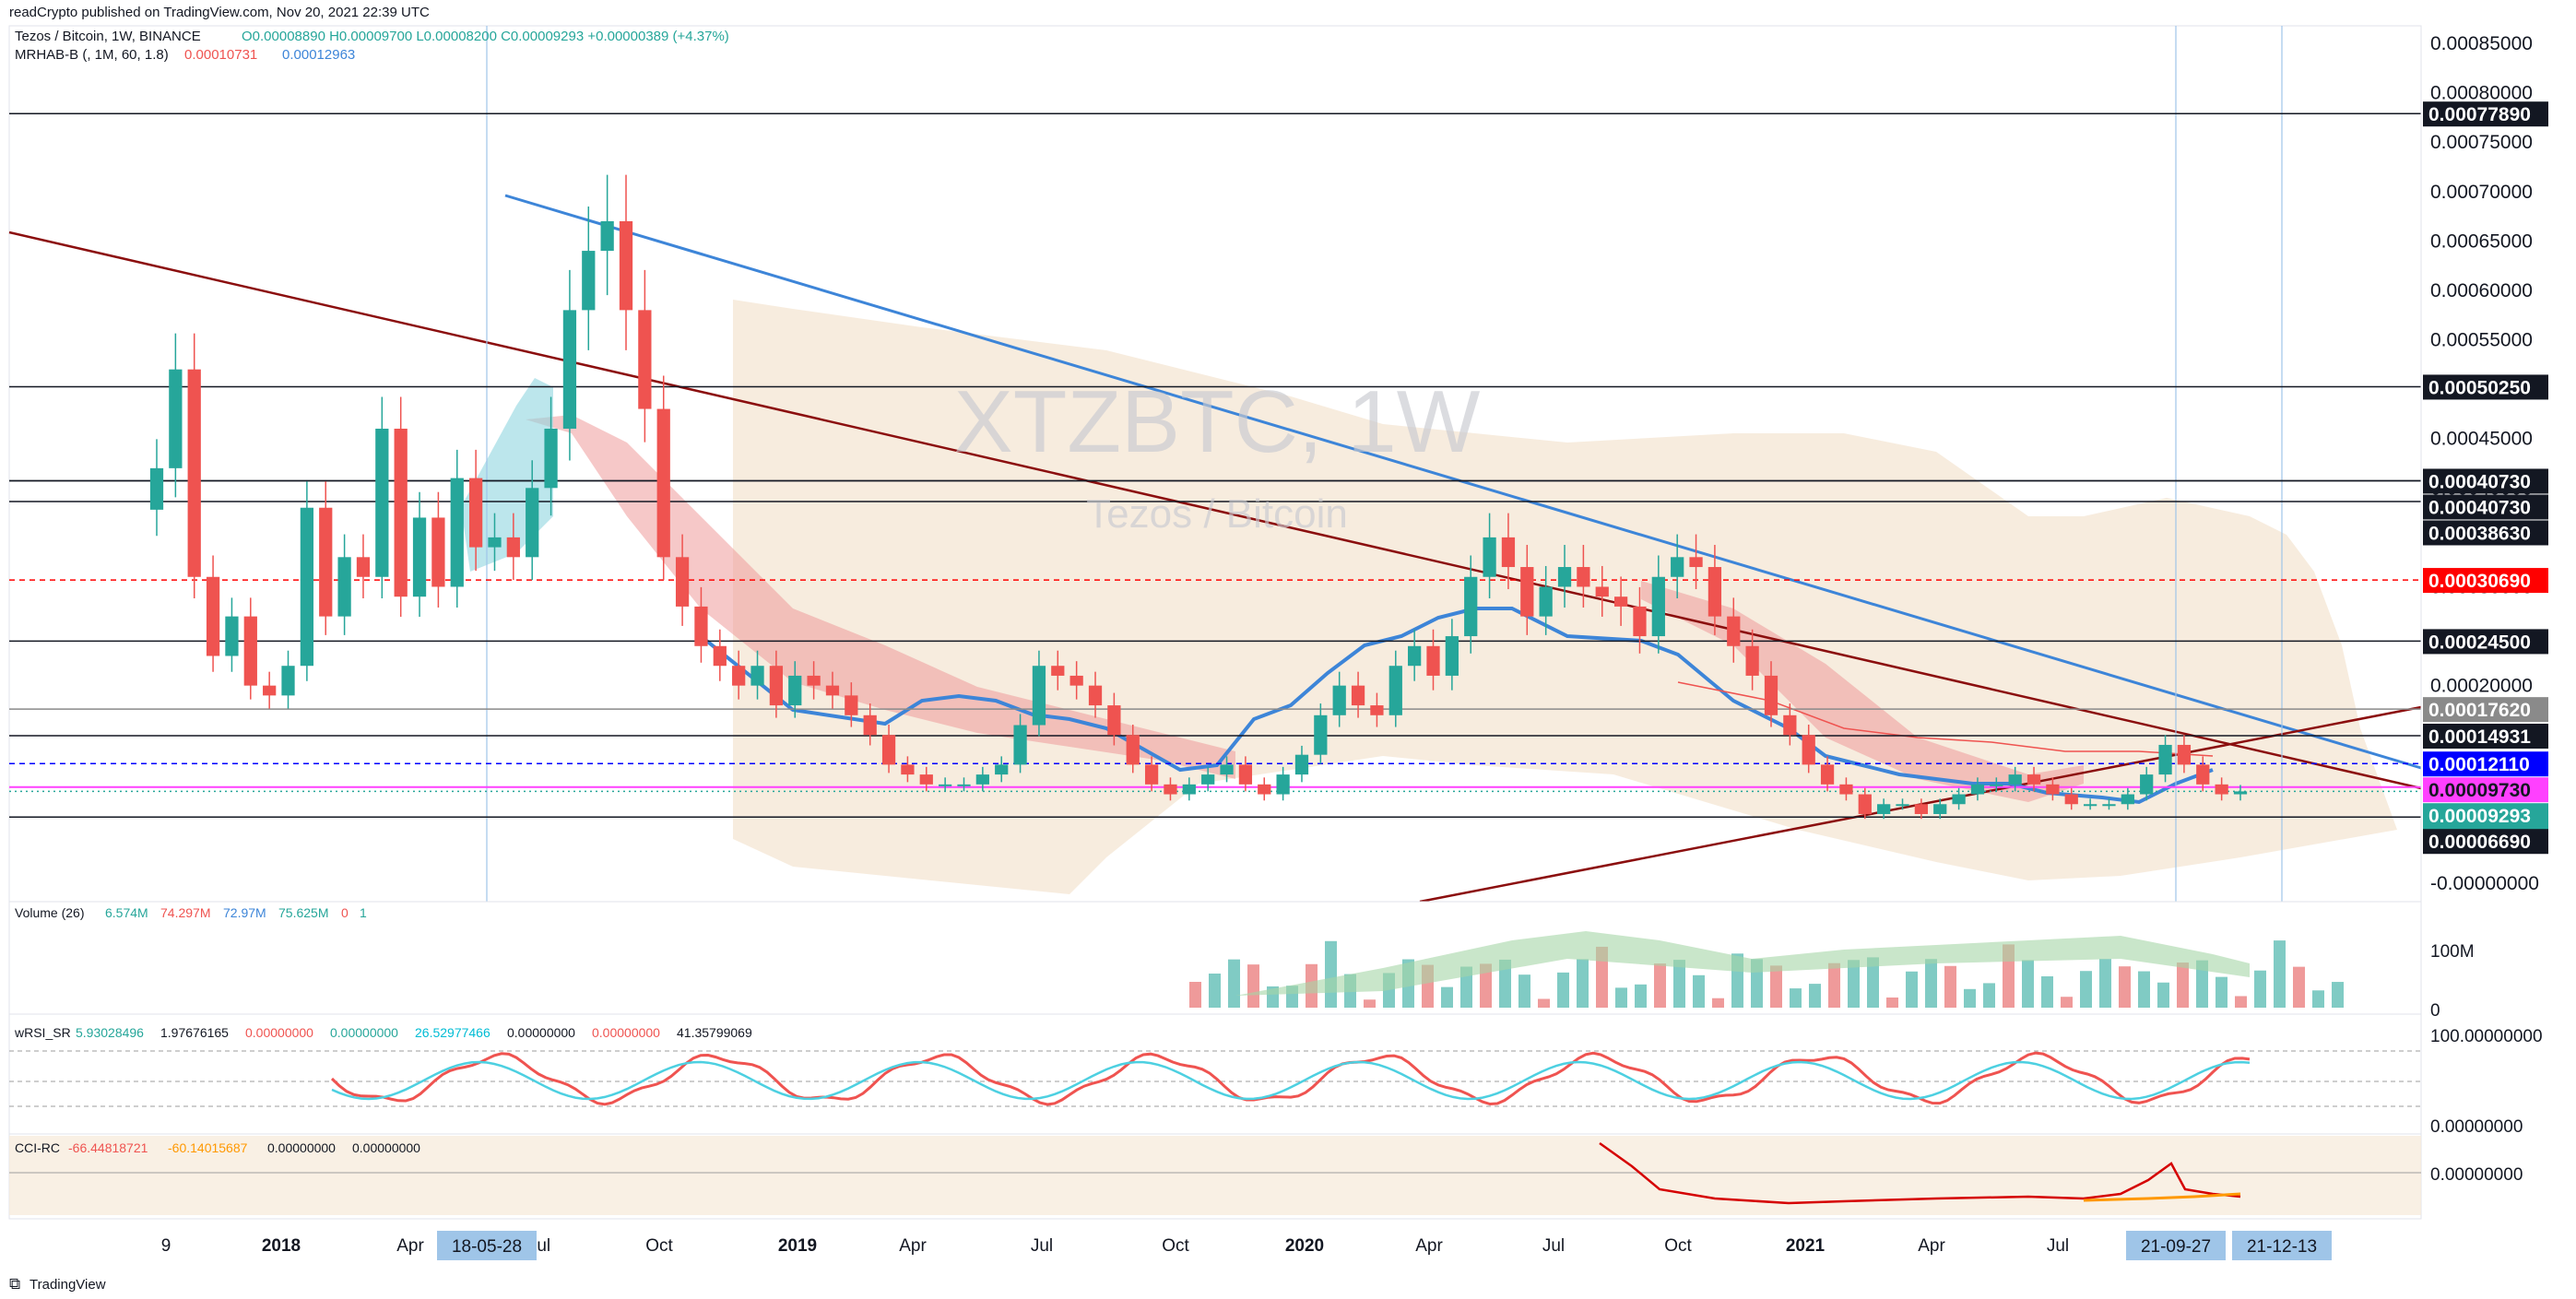 This screenshot has height=1299, width=2576. Describe the element at coordinates (1042, 1246) in the screenshot. I see `time-tick-7: Jul` at that location.